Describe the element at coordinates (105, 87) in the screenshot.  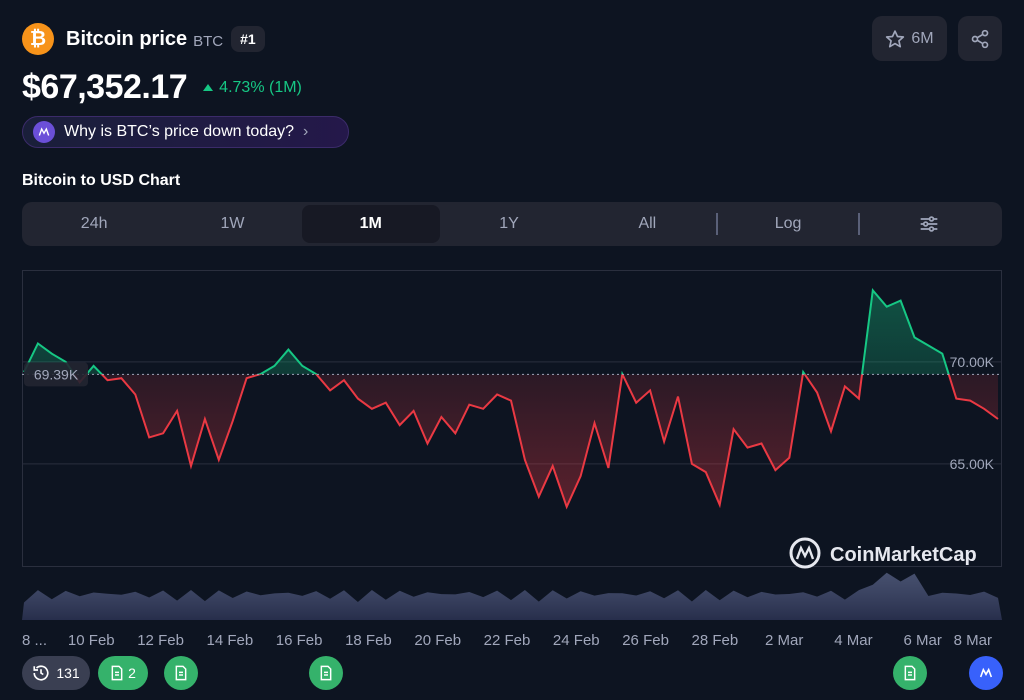
I see `current-price: $67,352.17` at that location.